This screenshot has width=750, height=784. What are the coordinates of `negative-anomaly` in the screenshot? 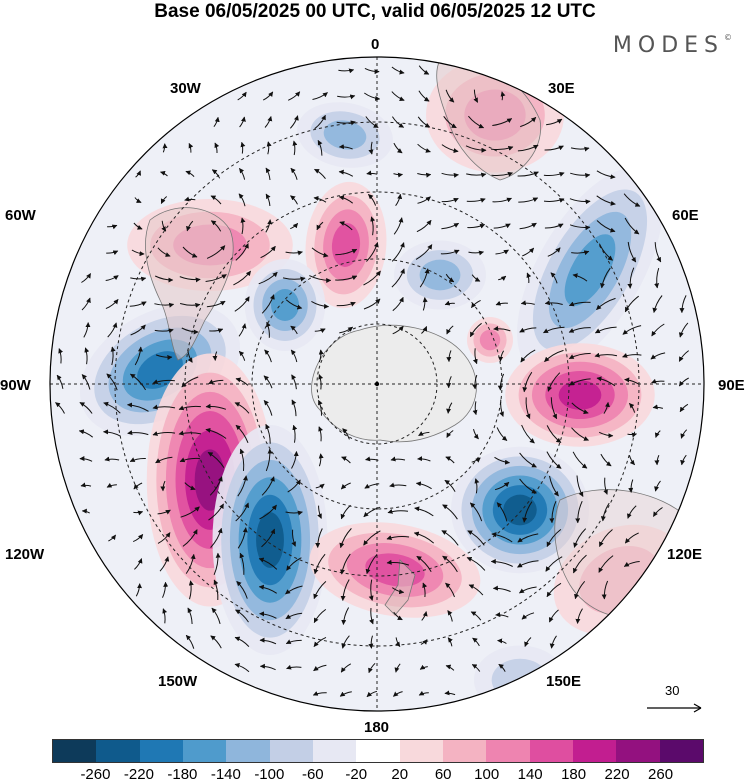 It's located at (520, 510).